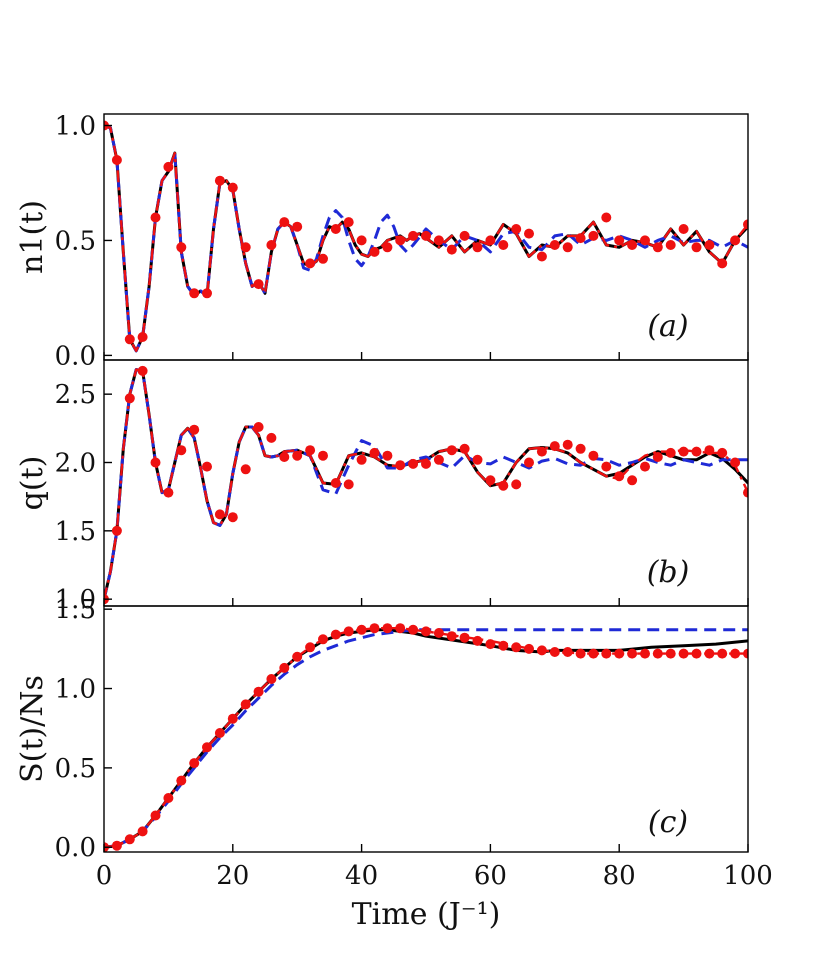  I want to click on x-tick-label: 60, so click(490, 876).